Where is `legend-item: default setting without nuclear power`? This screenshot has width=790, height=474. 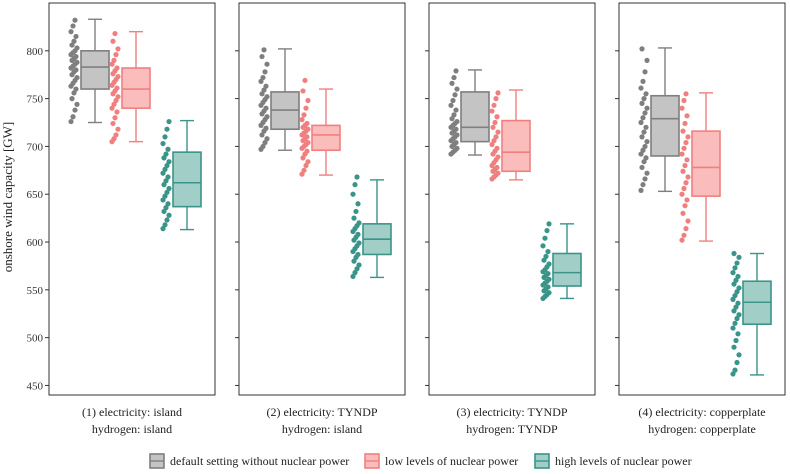
legend-item: default setting without nuclear power is located at coordinates (249, 461).